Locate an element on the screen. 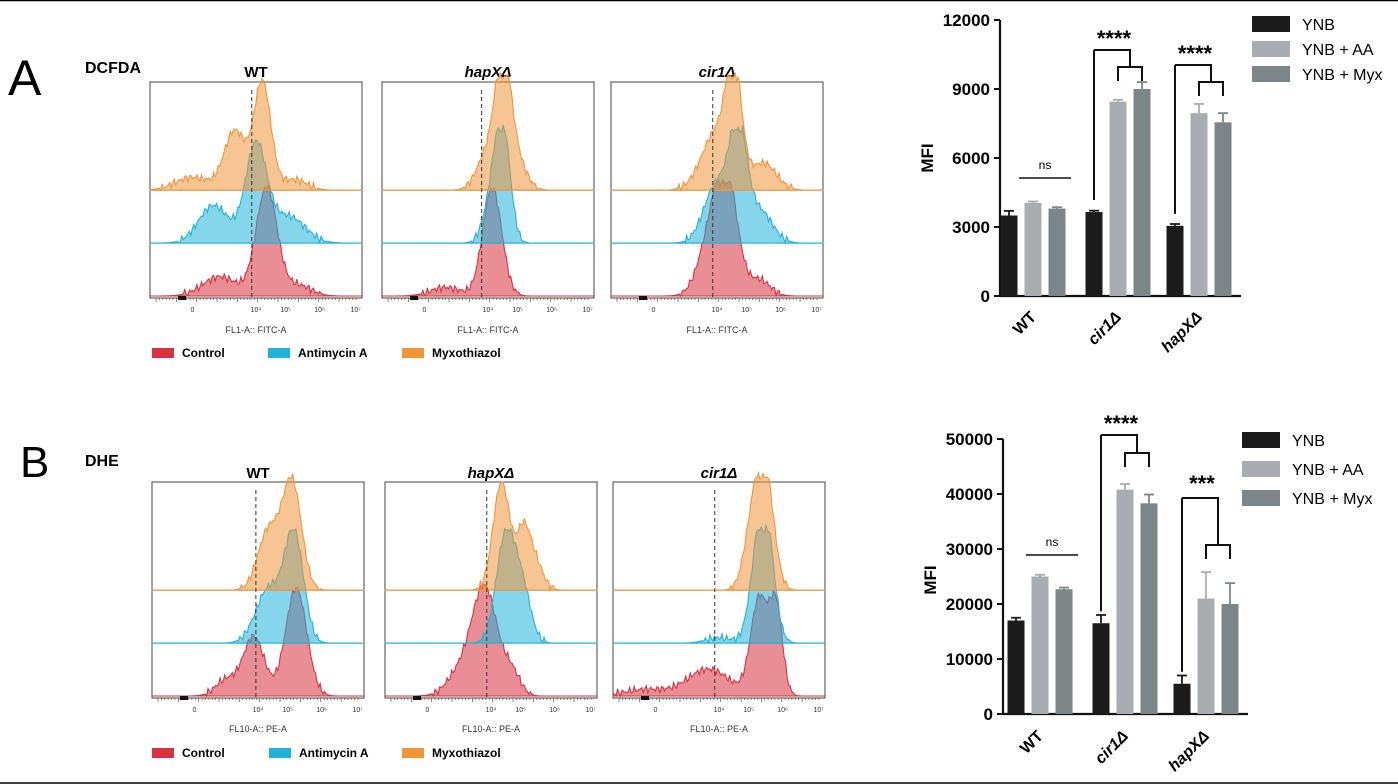  flow-strain-title: WT is located at coordinates (255, 72).